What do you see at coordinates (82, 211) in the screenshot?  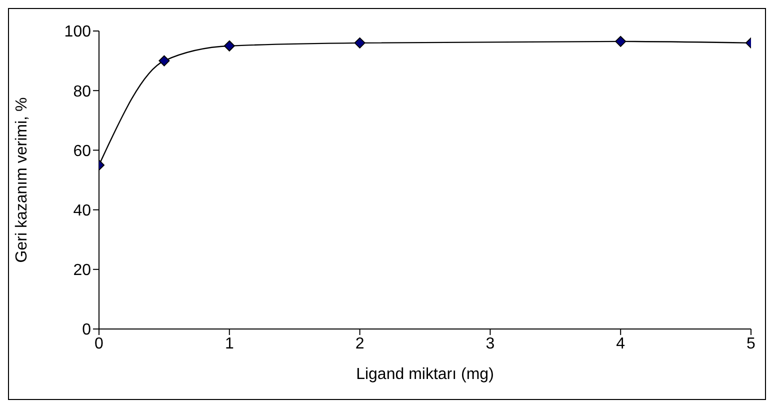 I see `y-tick-label: 40` at bounding box center [82, 211].